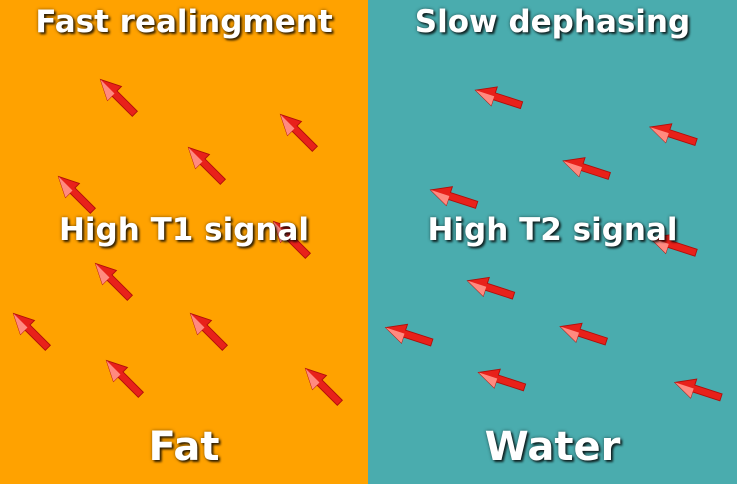 This screenshot has height=484, width=737. Describe the element at coordinates (183, 230) in the screenshot. I see `fat-mid-label: High T1 signal` at that location.